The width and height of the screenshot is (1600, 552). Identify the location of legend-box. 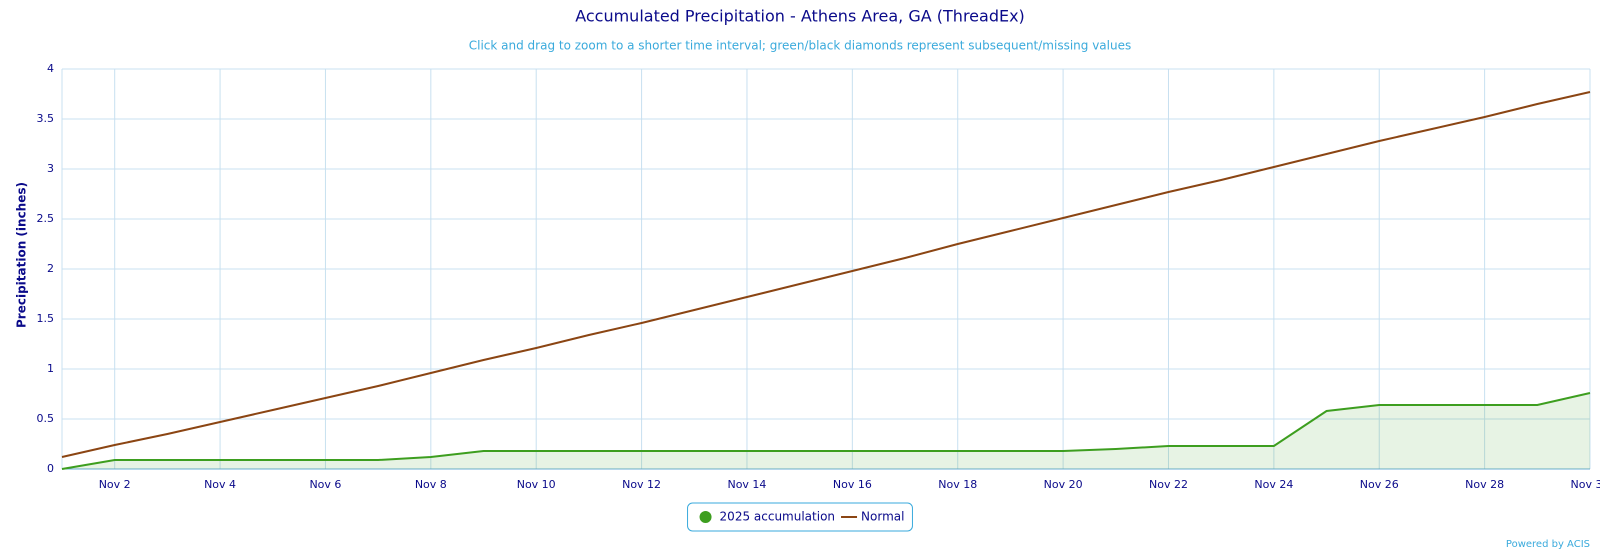
(800, 517).